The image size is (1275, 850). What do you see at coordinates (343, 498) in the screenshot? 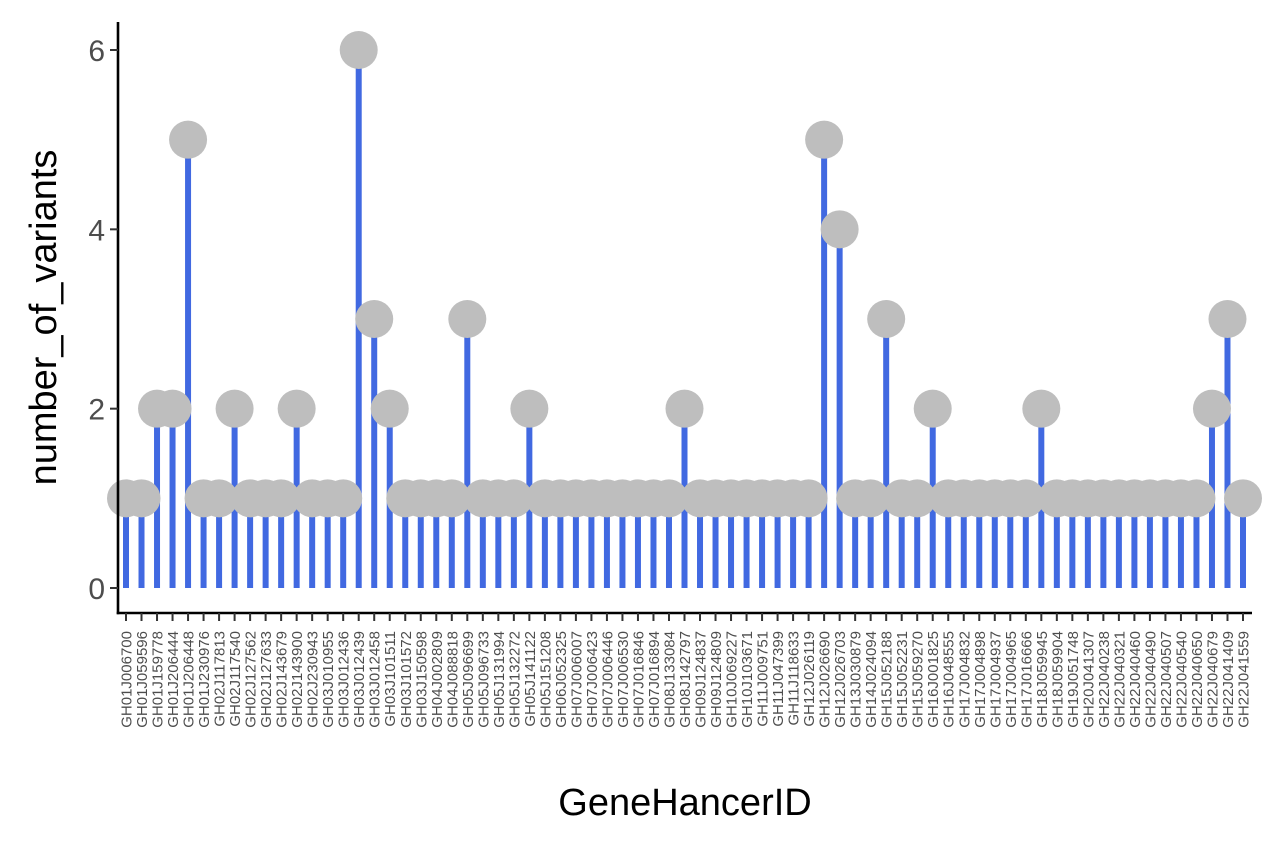
I see `dot-GH03J012436` at bounding box center [343, 498].